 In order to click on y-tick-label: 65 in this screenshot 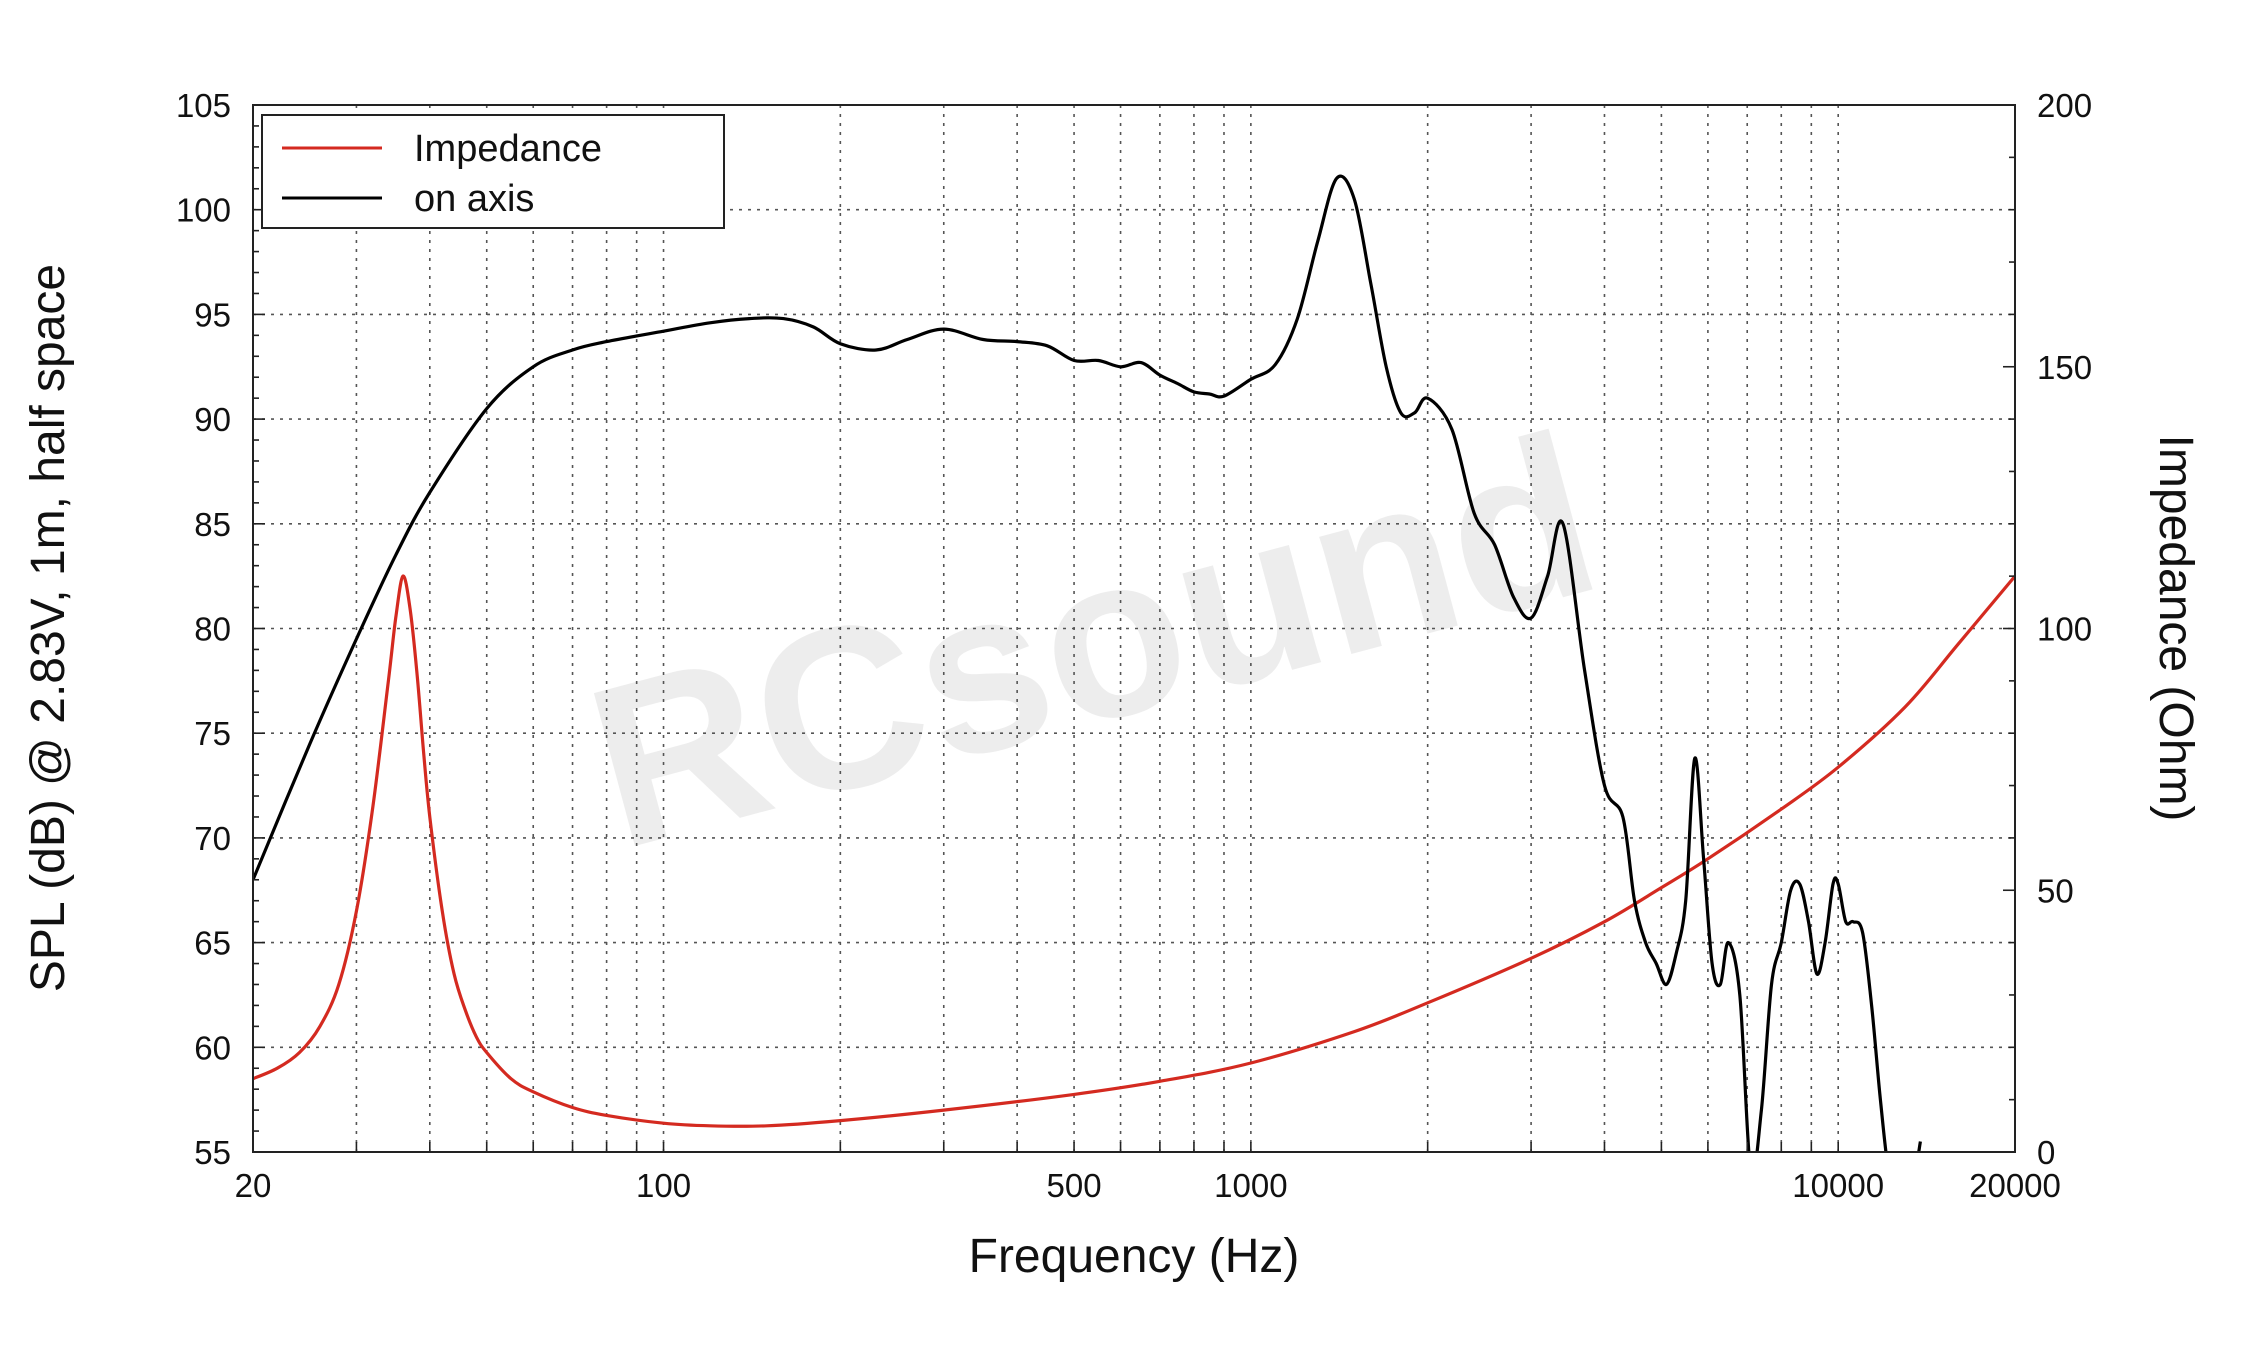, I will do `click(212, 943)`.